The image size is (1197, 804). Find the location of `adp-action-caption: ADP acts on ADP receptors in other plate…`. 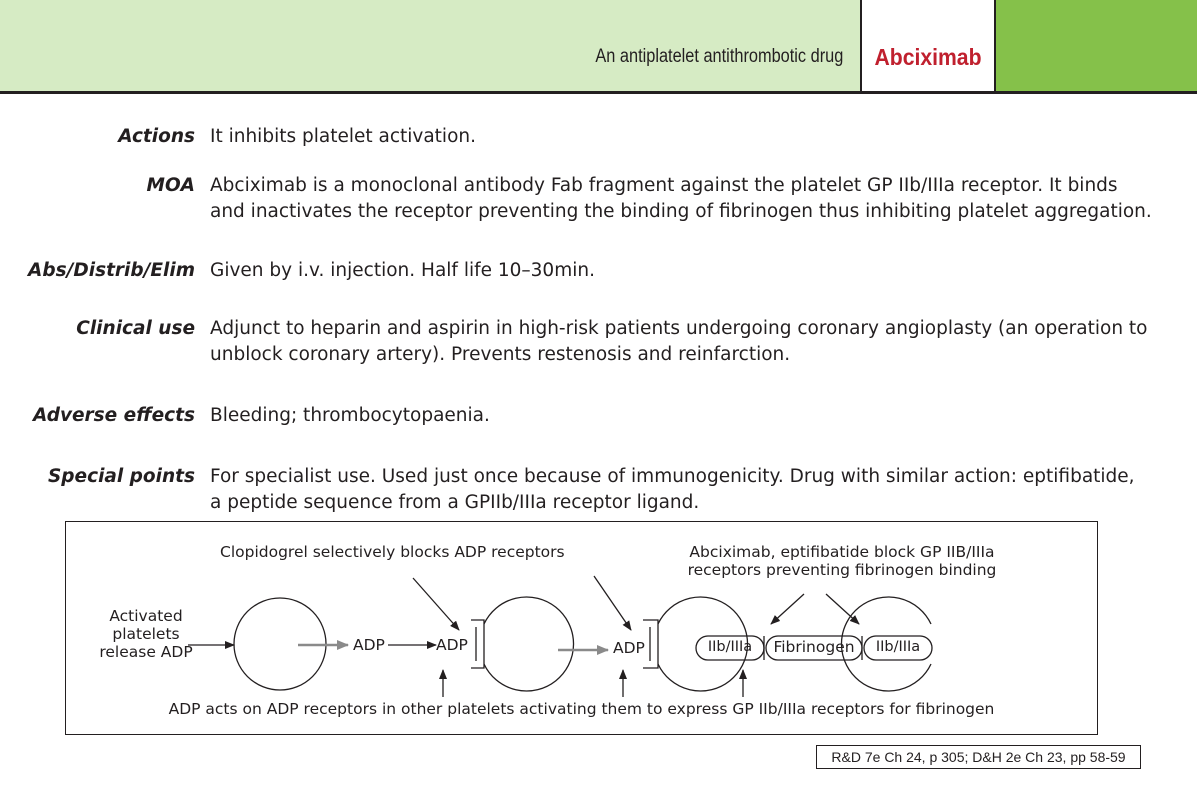

adp-action-caption: ADP acts on ADP receptors in other plate… is located at coordinates (581, 709).